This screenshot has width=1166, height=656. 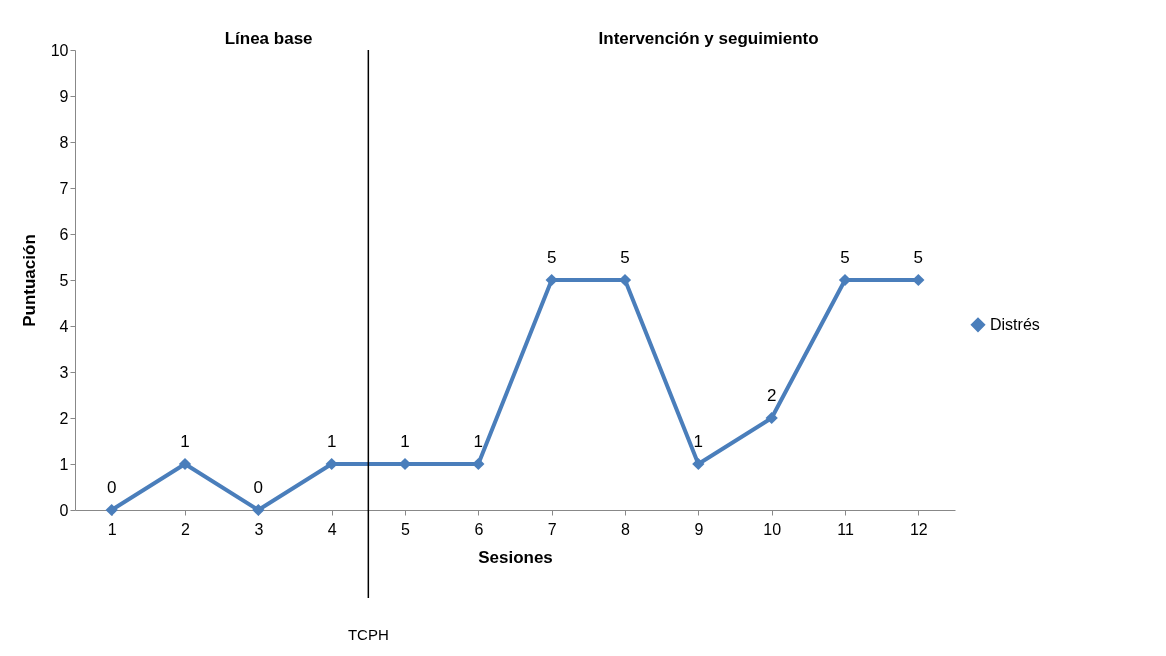 I want to click on y-tick-label: 6, so click(x=64, y=234).